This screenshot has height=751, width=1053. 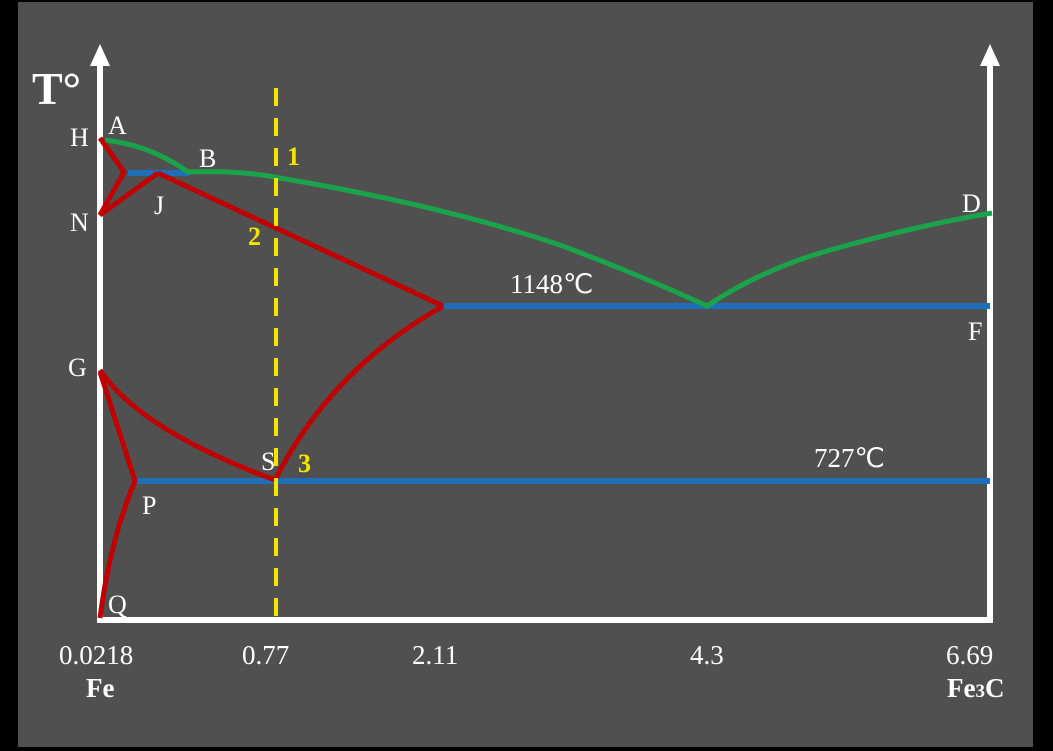 I want to click on point-f: F, so click(x=975, y=331).